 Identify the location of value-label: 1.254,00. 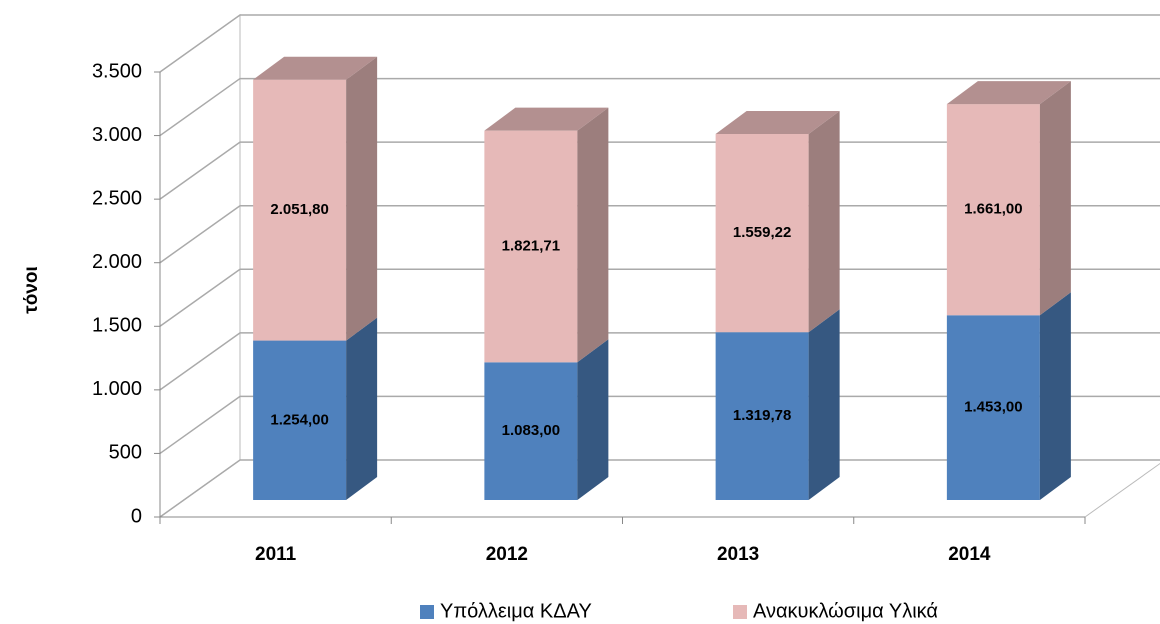
(299, 419).